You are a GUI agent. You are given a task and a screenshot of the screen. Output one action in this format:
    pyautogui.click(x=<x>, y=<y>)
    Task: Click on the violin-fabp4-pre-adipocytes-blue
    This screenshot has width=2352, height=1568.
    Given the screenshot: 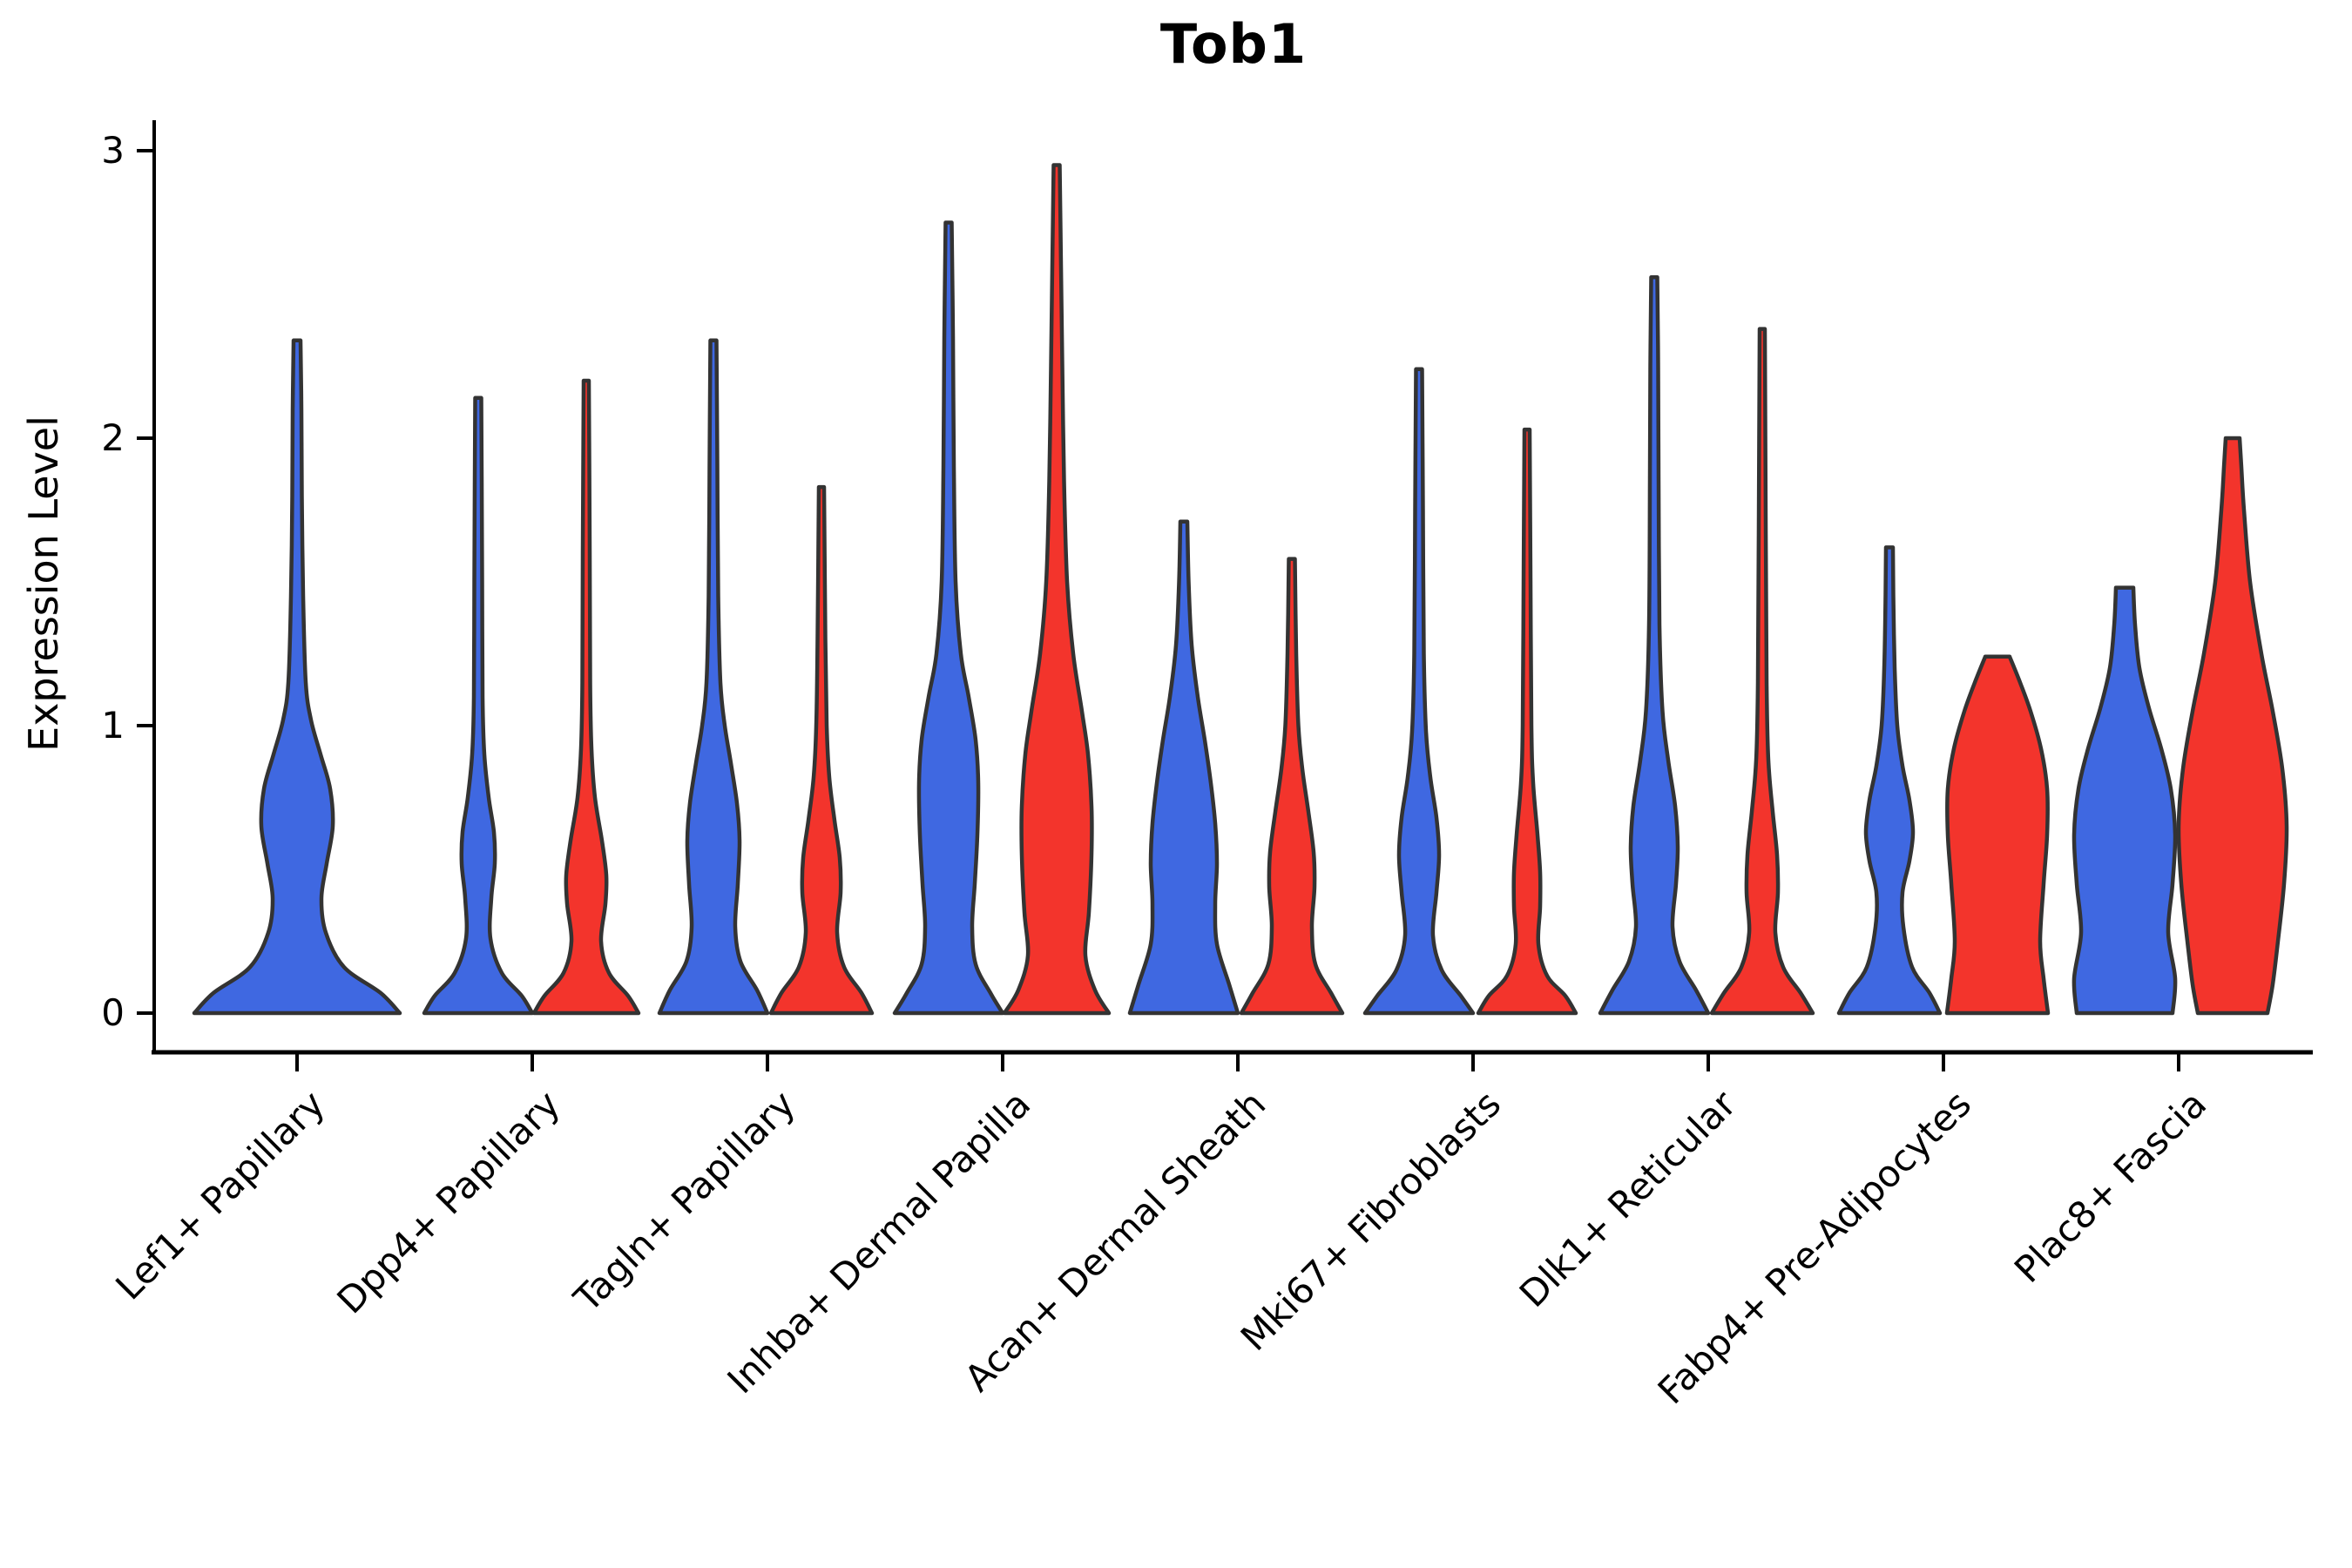 What is the action you would take?
    pyautogui.click(x=1890, y=780)
    